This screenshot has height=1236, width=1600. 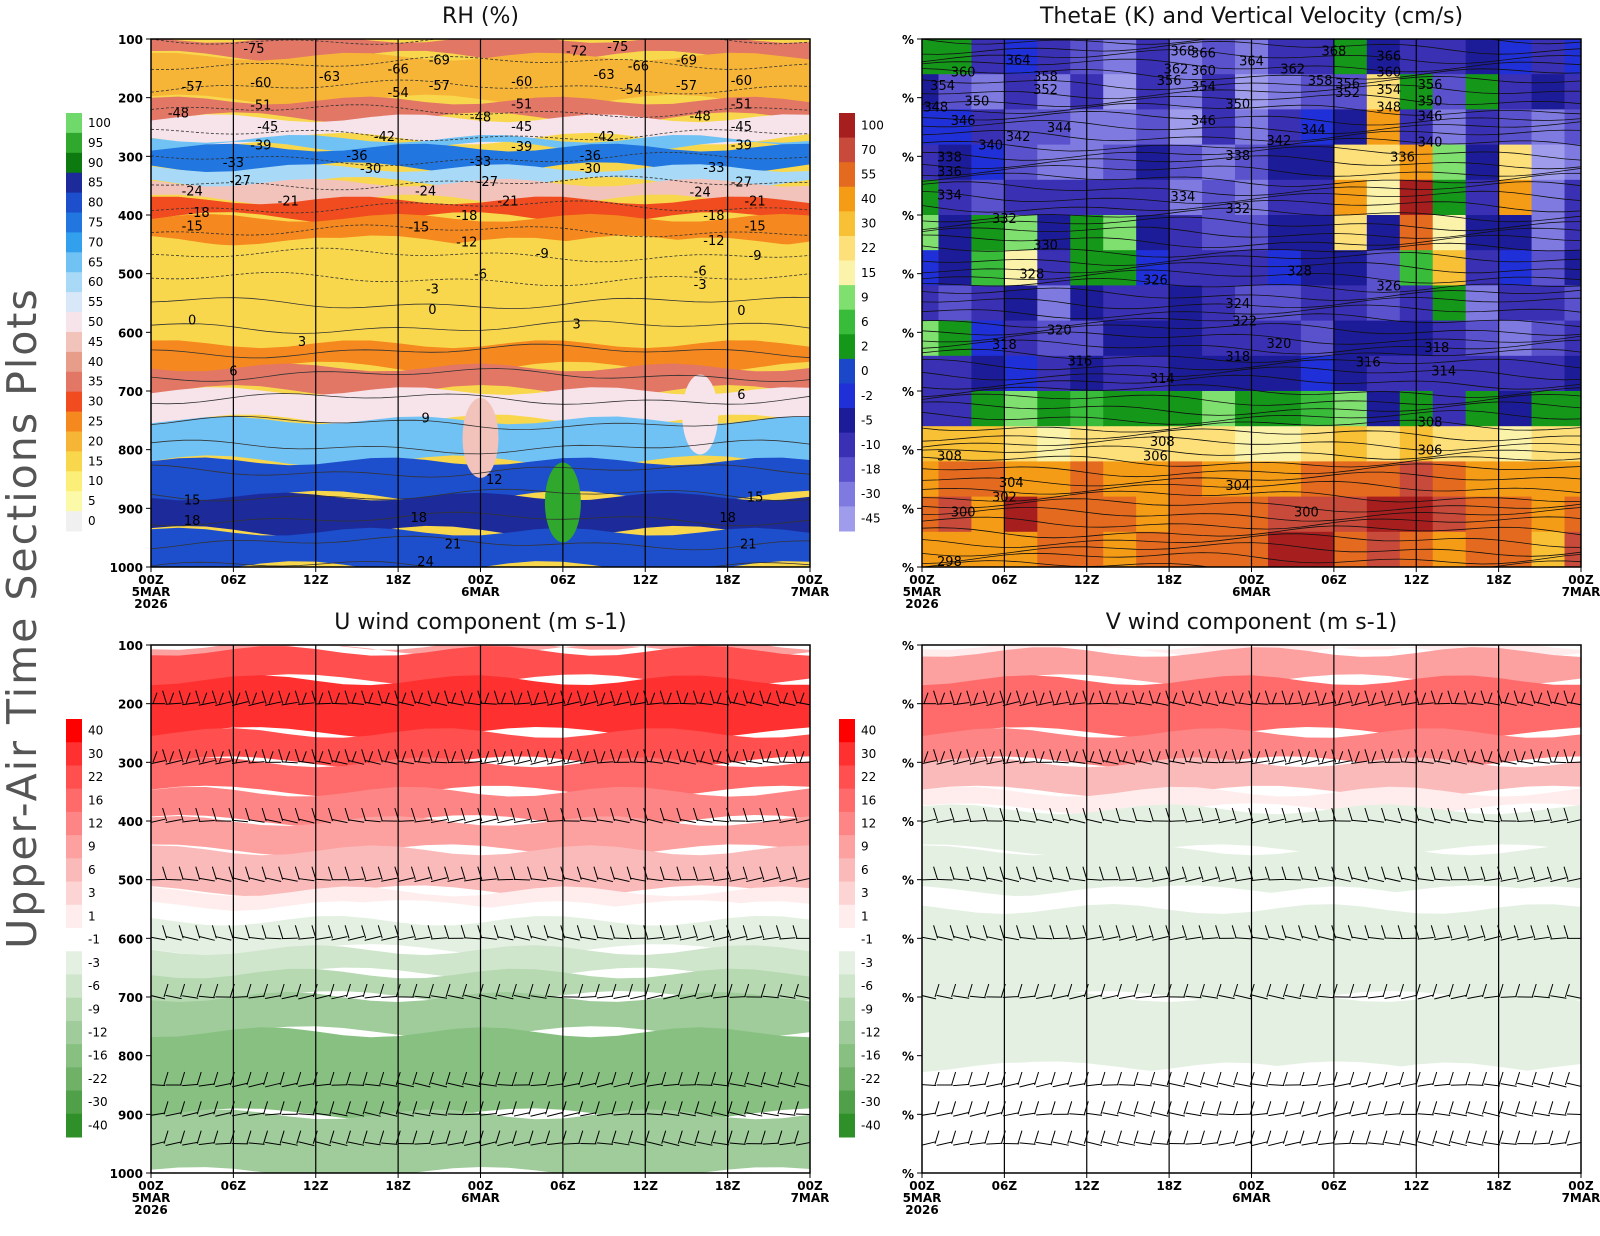 I want to click on rh-contour-label: -51, so click(x=741, y=105).